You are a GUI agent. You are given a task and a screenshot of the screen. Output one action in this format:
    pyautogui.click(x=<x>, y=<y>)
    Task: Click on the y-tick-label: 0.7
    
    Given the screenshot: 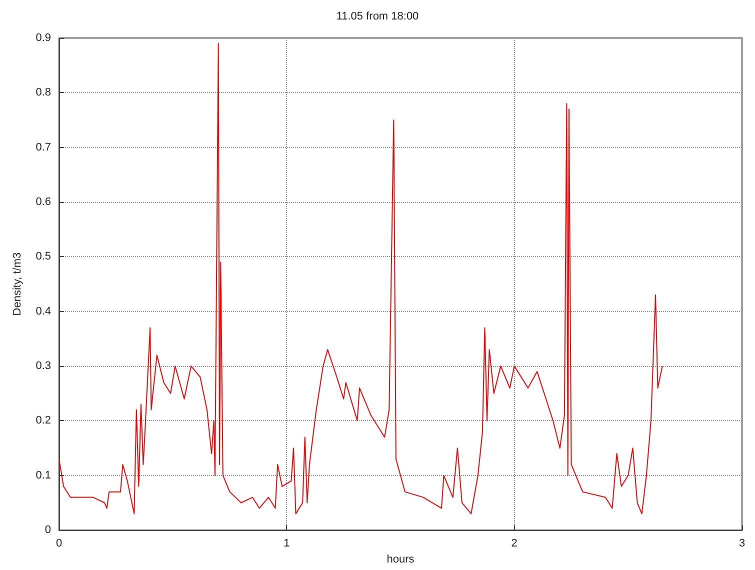 What is the action you would take?
    pyautogui.click(x=43, y=147)
    